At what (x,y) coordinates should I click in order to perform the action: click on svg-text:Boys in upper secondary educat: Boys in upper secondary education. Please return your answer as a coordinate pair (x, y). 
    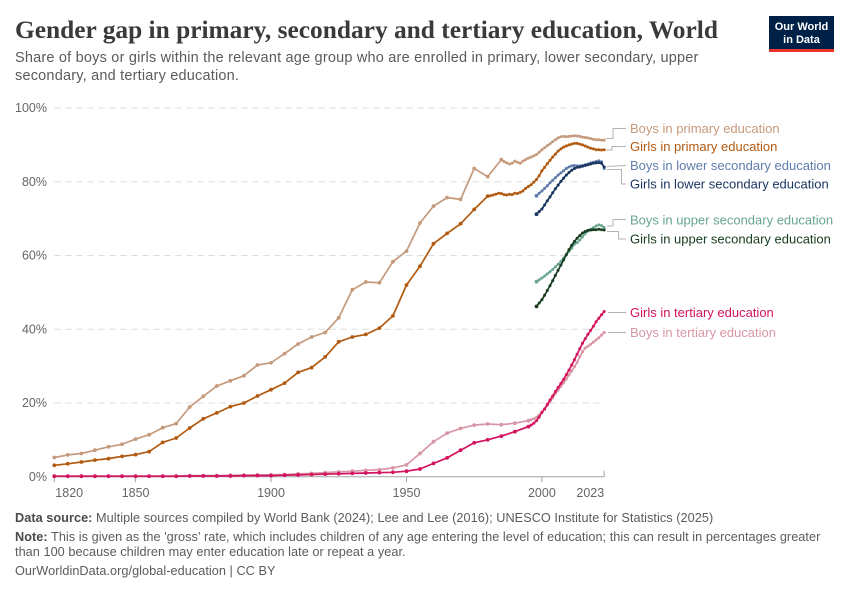
    Looking at the image, I should click on (731, 220).